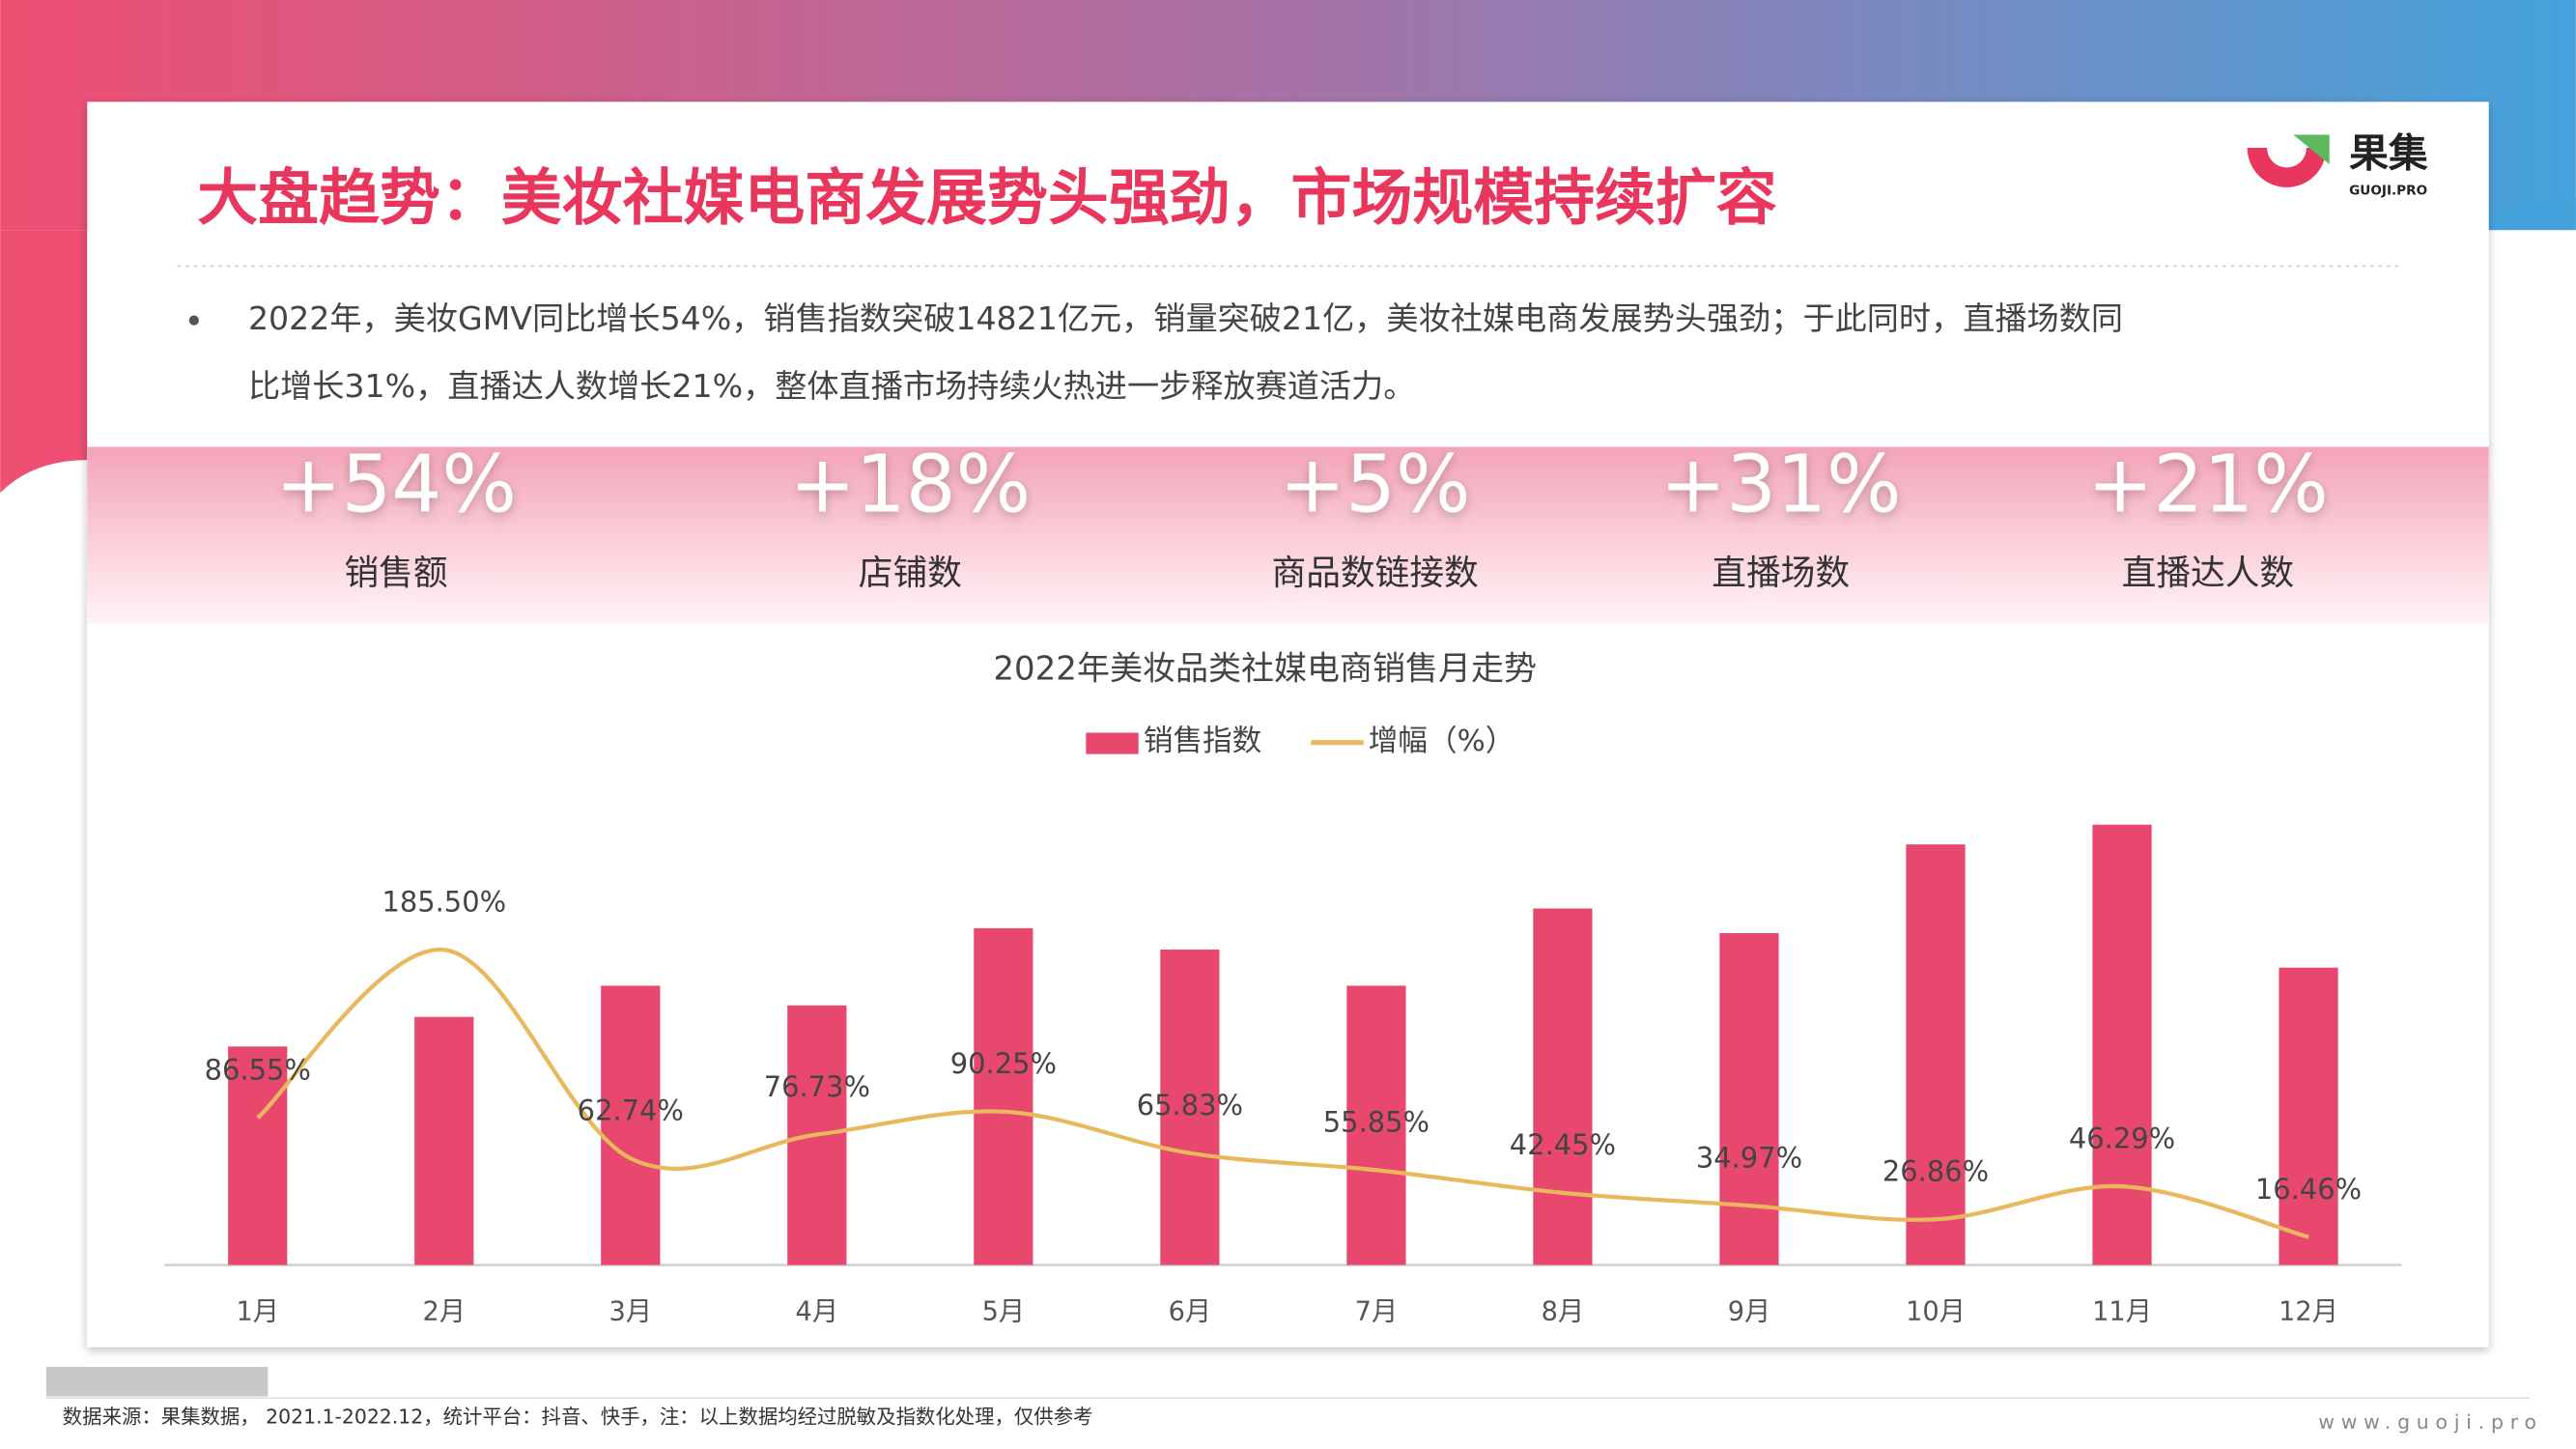 The image size is (2576, 1449). What do you see at coordinates (395, 573) in the screenshot?
I see `kpi-label: 销售额` at bounding box center [395, 573].